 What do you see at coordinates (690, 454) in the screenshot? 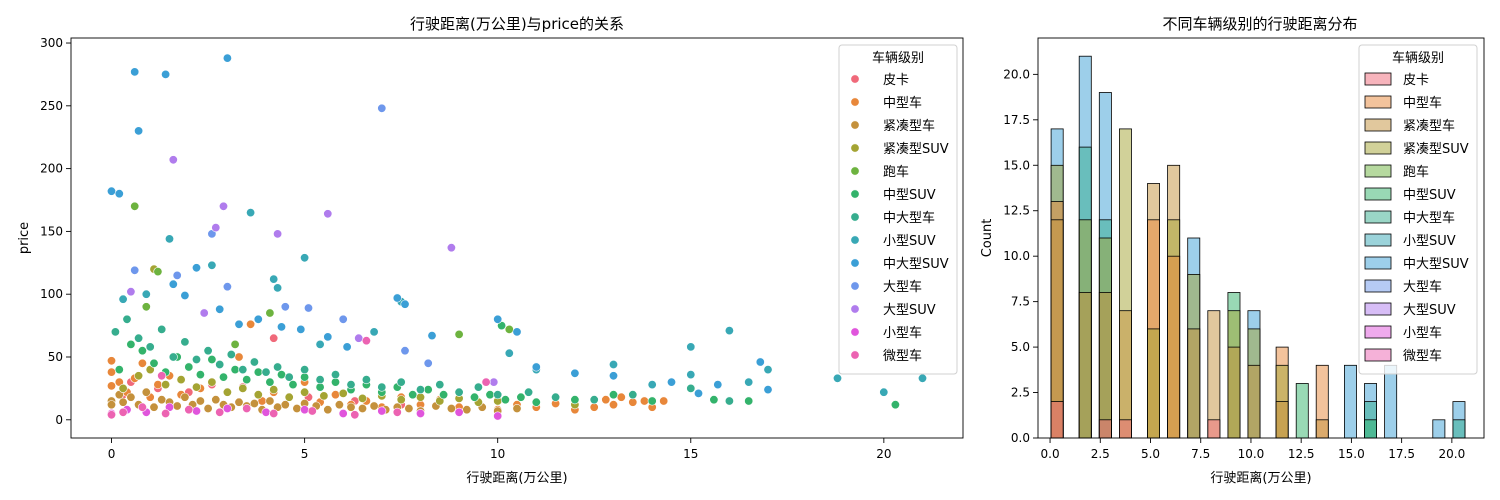
I see `scatter-x-tick-label: 15` at bounding box center [690, 454].